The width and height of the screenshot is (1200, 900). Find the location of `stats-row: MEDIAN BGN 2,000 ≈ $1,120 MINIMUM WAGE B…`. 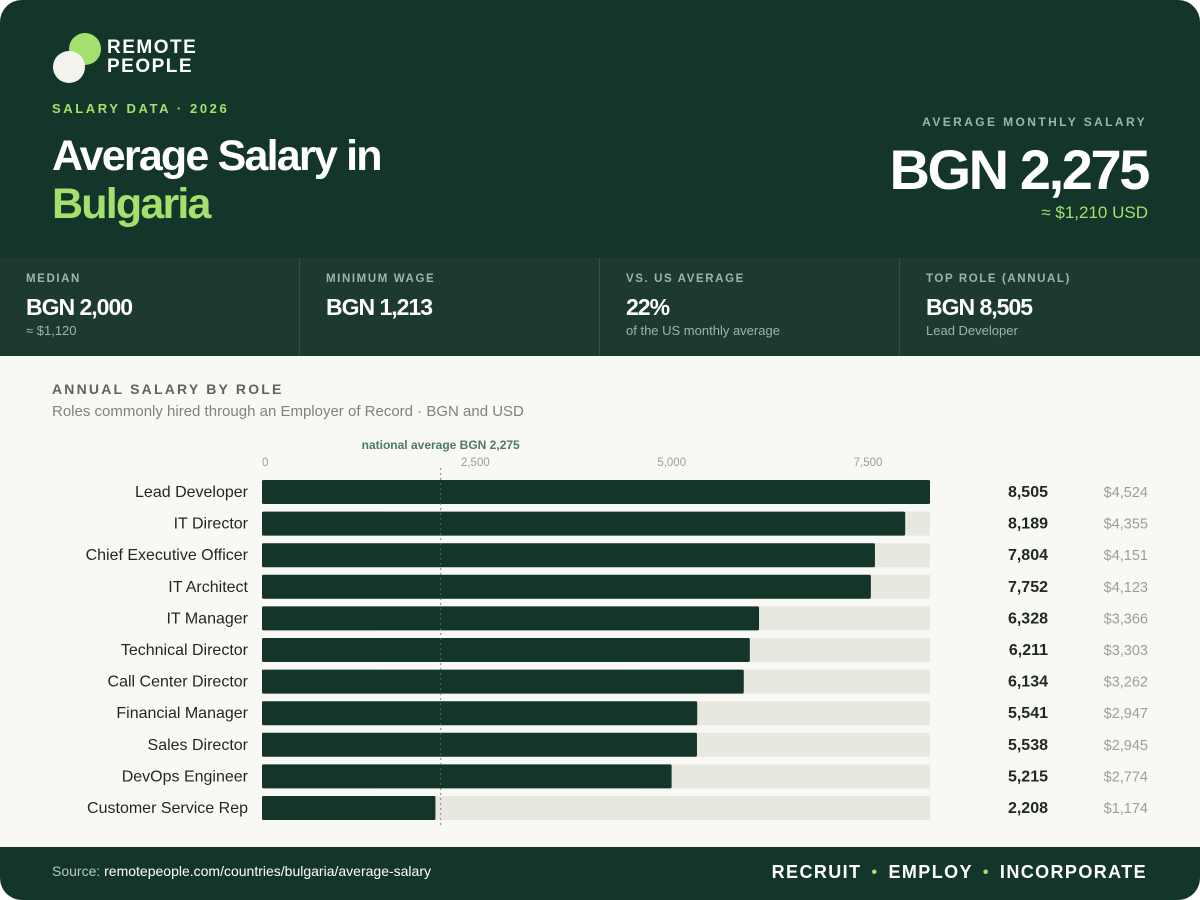

stats-row: MEDIAN BGN 2,000 ≈ $1,120 MINIMUM WAGE B… is located at coordinates (600, 307).